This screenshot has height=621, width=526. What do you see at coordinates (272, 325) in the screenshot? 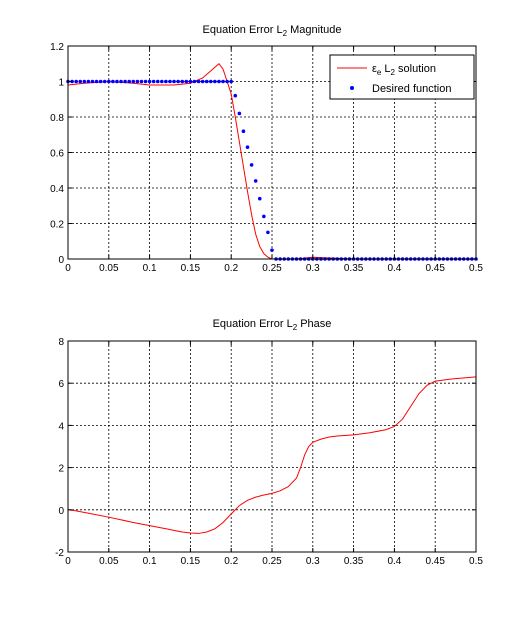
I see `phase-title: Equation Error L2 Phase` at bounding box center [272, 325].